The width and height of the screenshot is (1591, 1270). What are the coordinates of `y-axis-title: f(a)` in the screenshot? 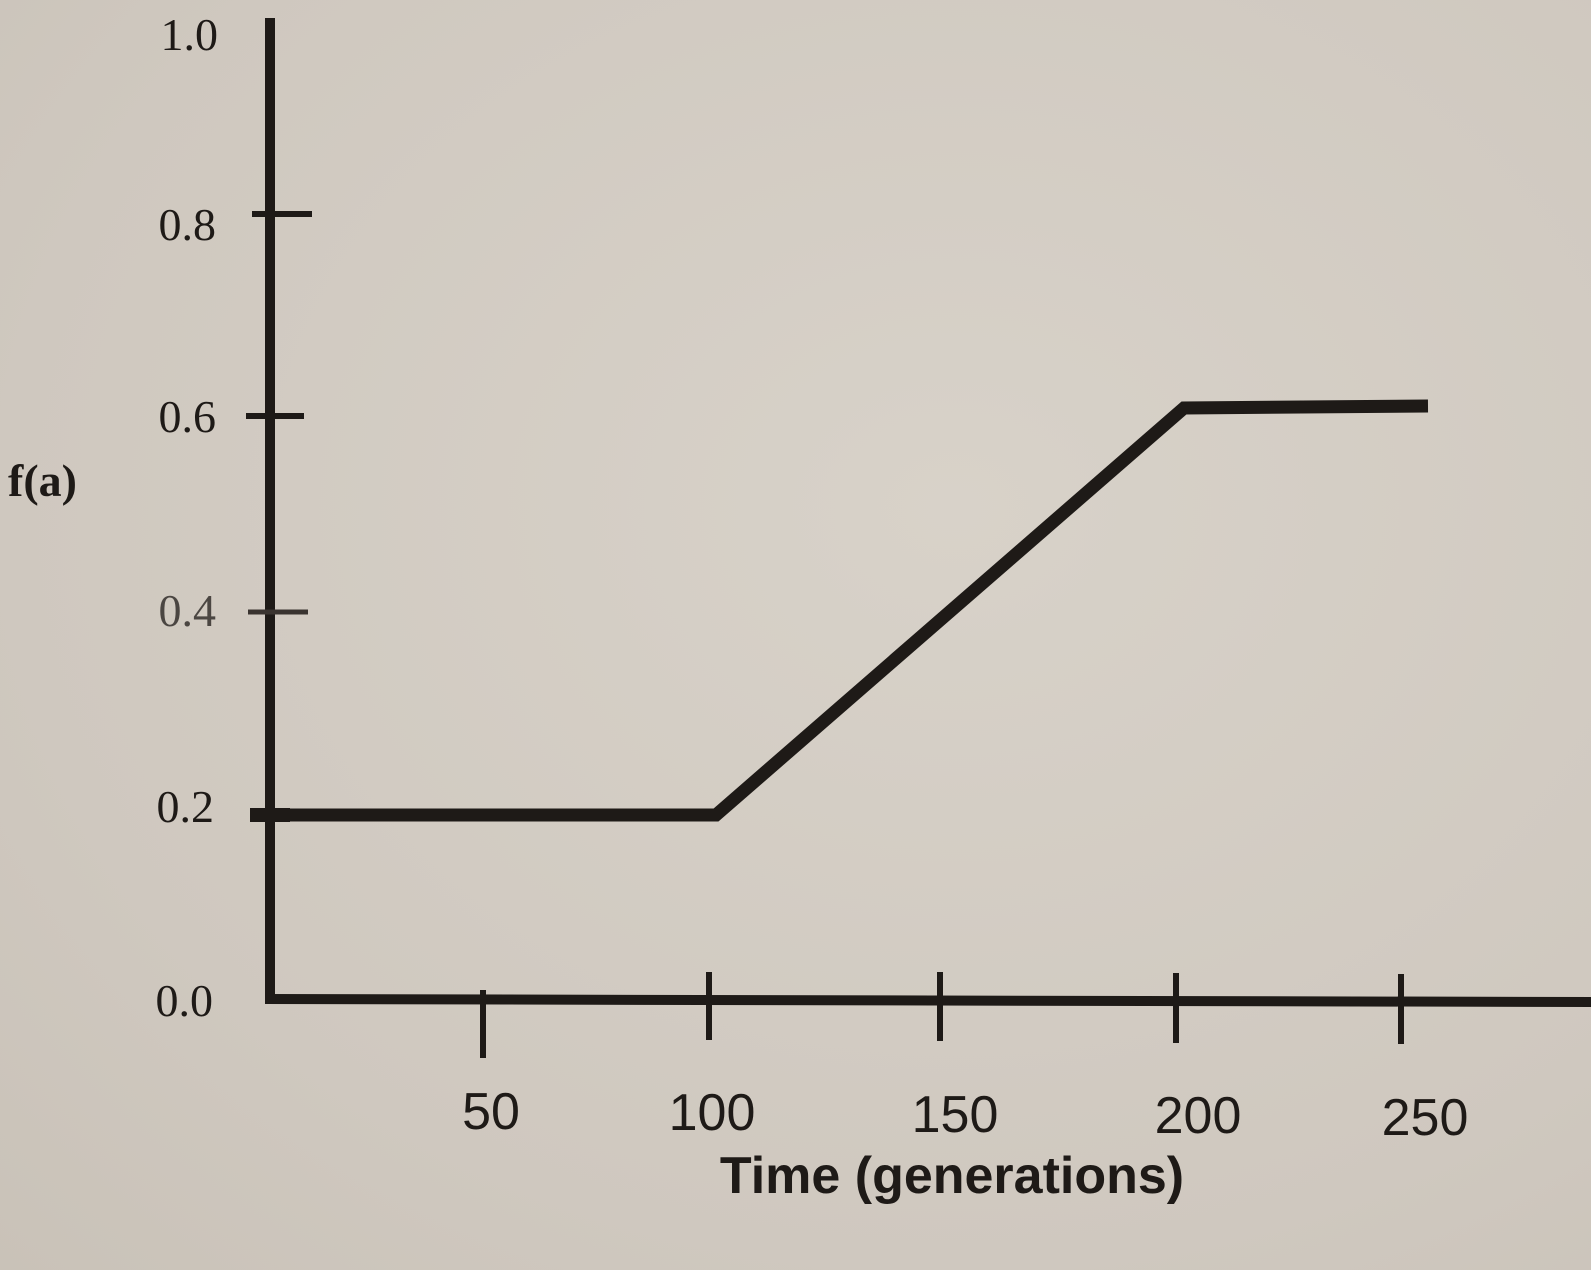 It's located at (42, 480).